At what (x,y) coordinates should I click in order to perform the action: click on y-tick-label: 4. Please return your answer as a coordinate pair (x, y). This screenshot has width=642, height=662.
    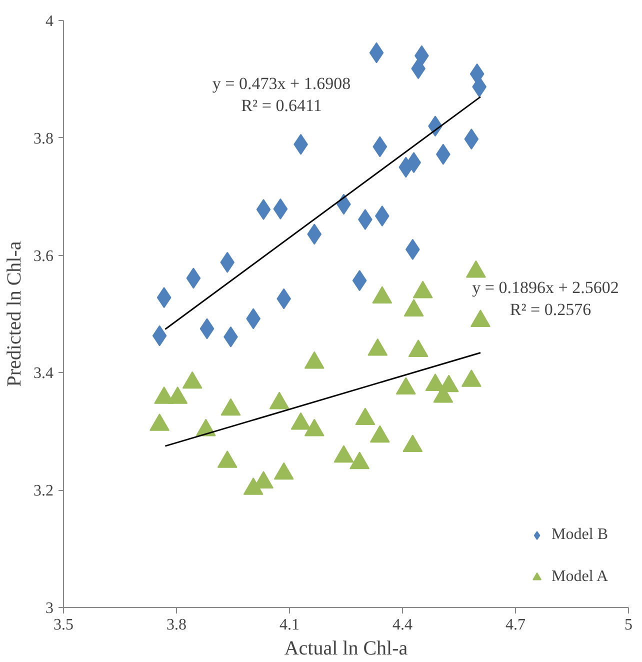
    Looking at the image, I should click on (50, 21).